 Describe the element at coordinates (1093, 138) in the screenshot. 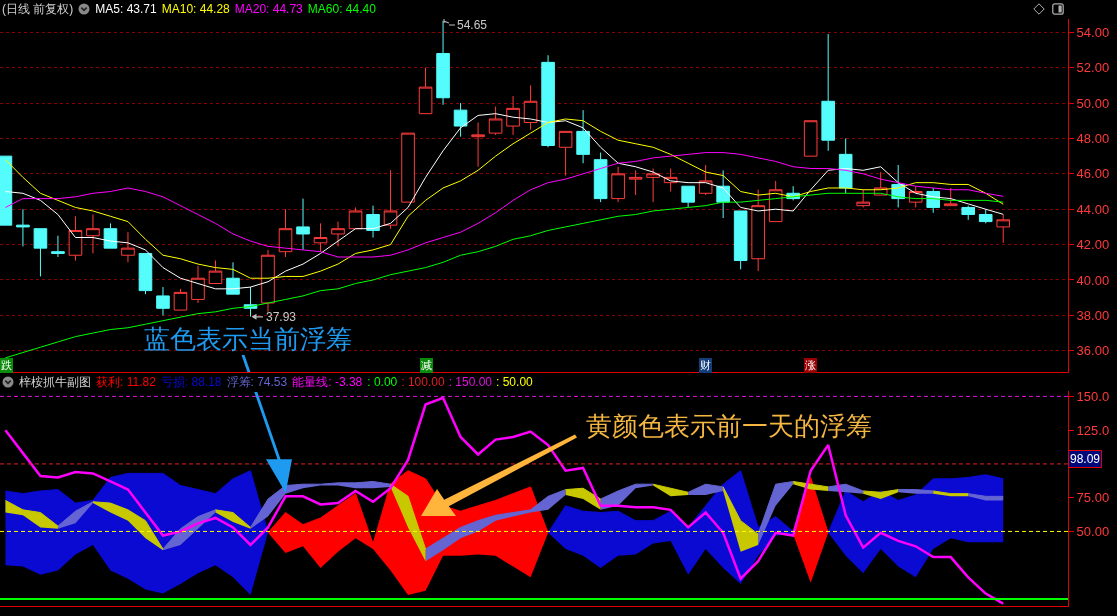

I see `y-tick-label: 48.00` at that location.